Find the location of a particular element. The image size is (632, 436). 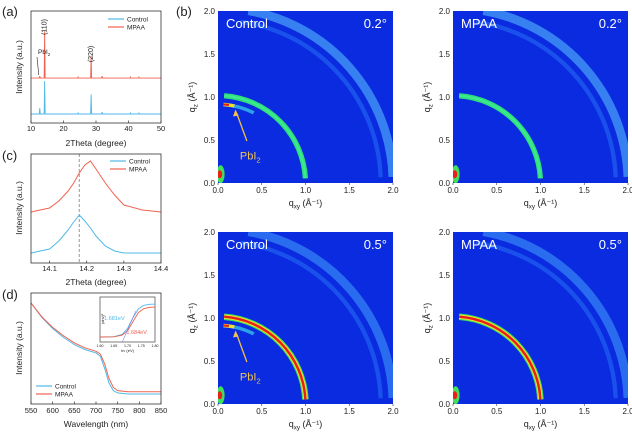

x-tick-label: 14.3 is located at coordinates (124, 268).